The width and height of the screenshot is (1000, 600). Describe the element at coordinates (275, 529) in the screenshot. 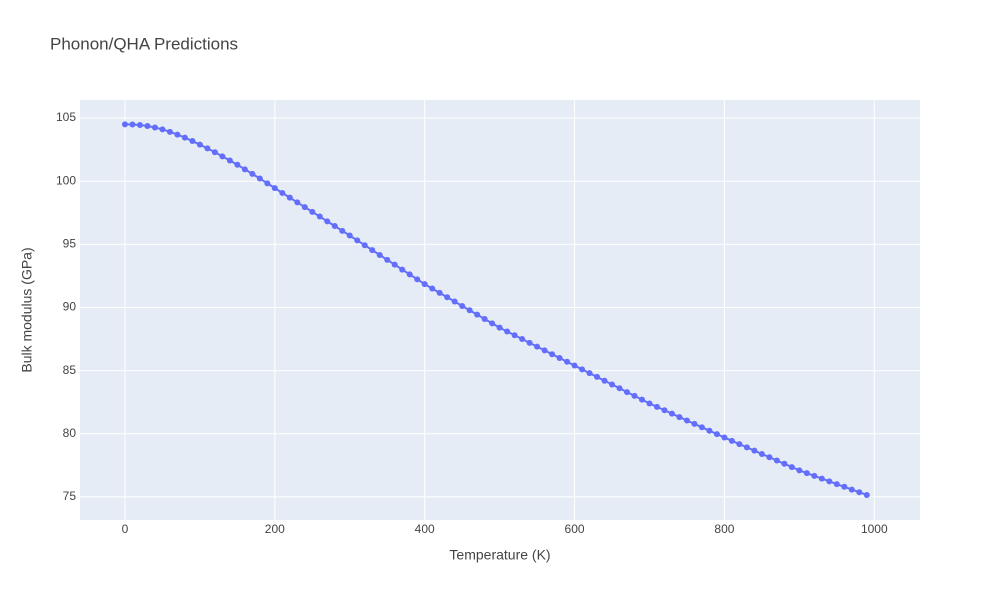

I see `x-tick-label: 200` at that location.